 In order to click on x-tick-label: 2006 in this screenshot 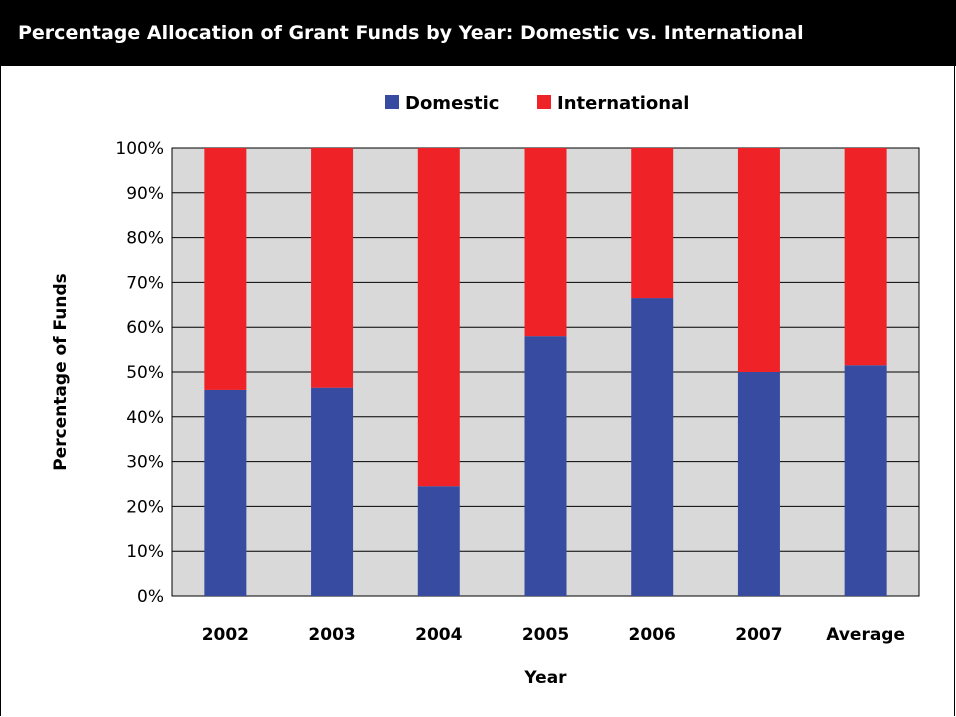, I will do `click(652, 635)`.